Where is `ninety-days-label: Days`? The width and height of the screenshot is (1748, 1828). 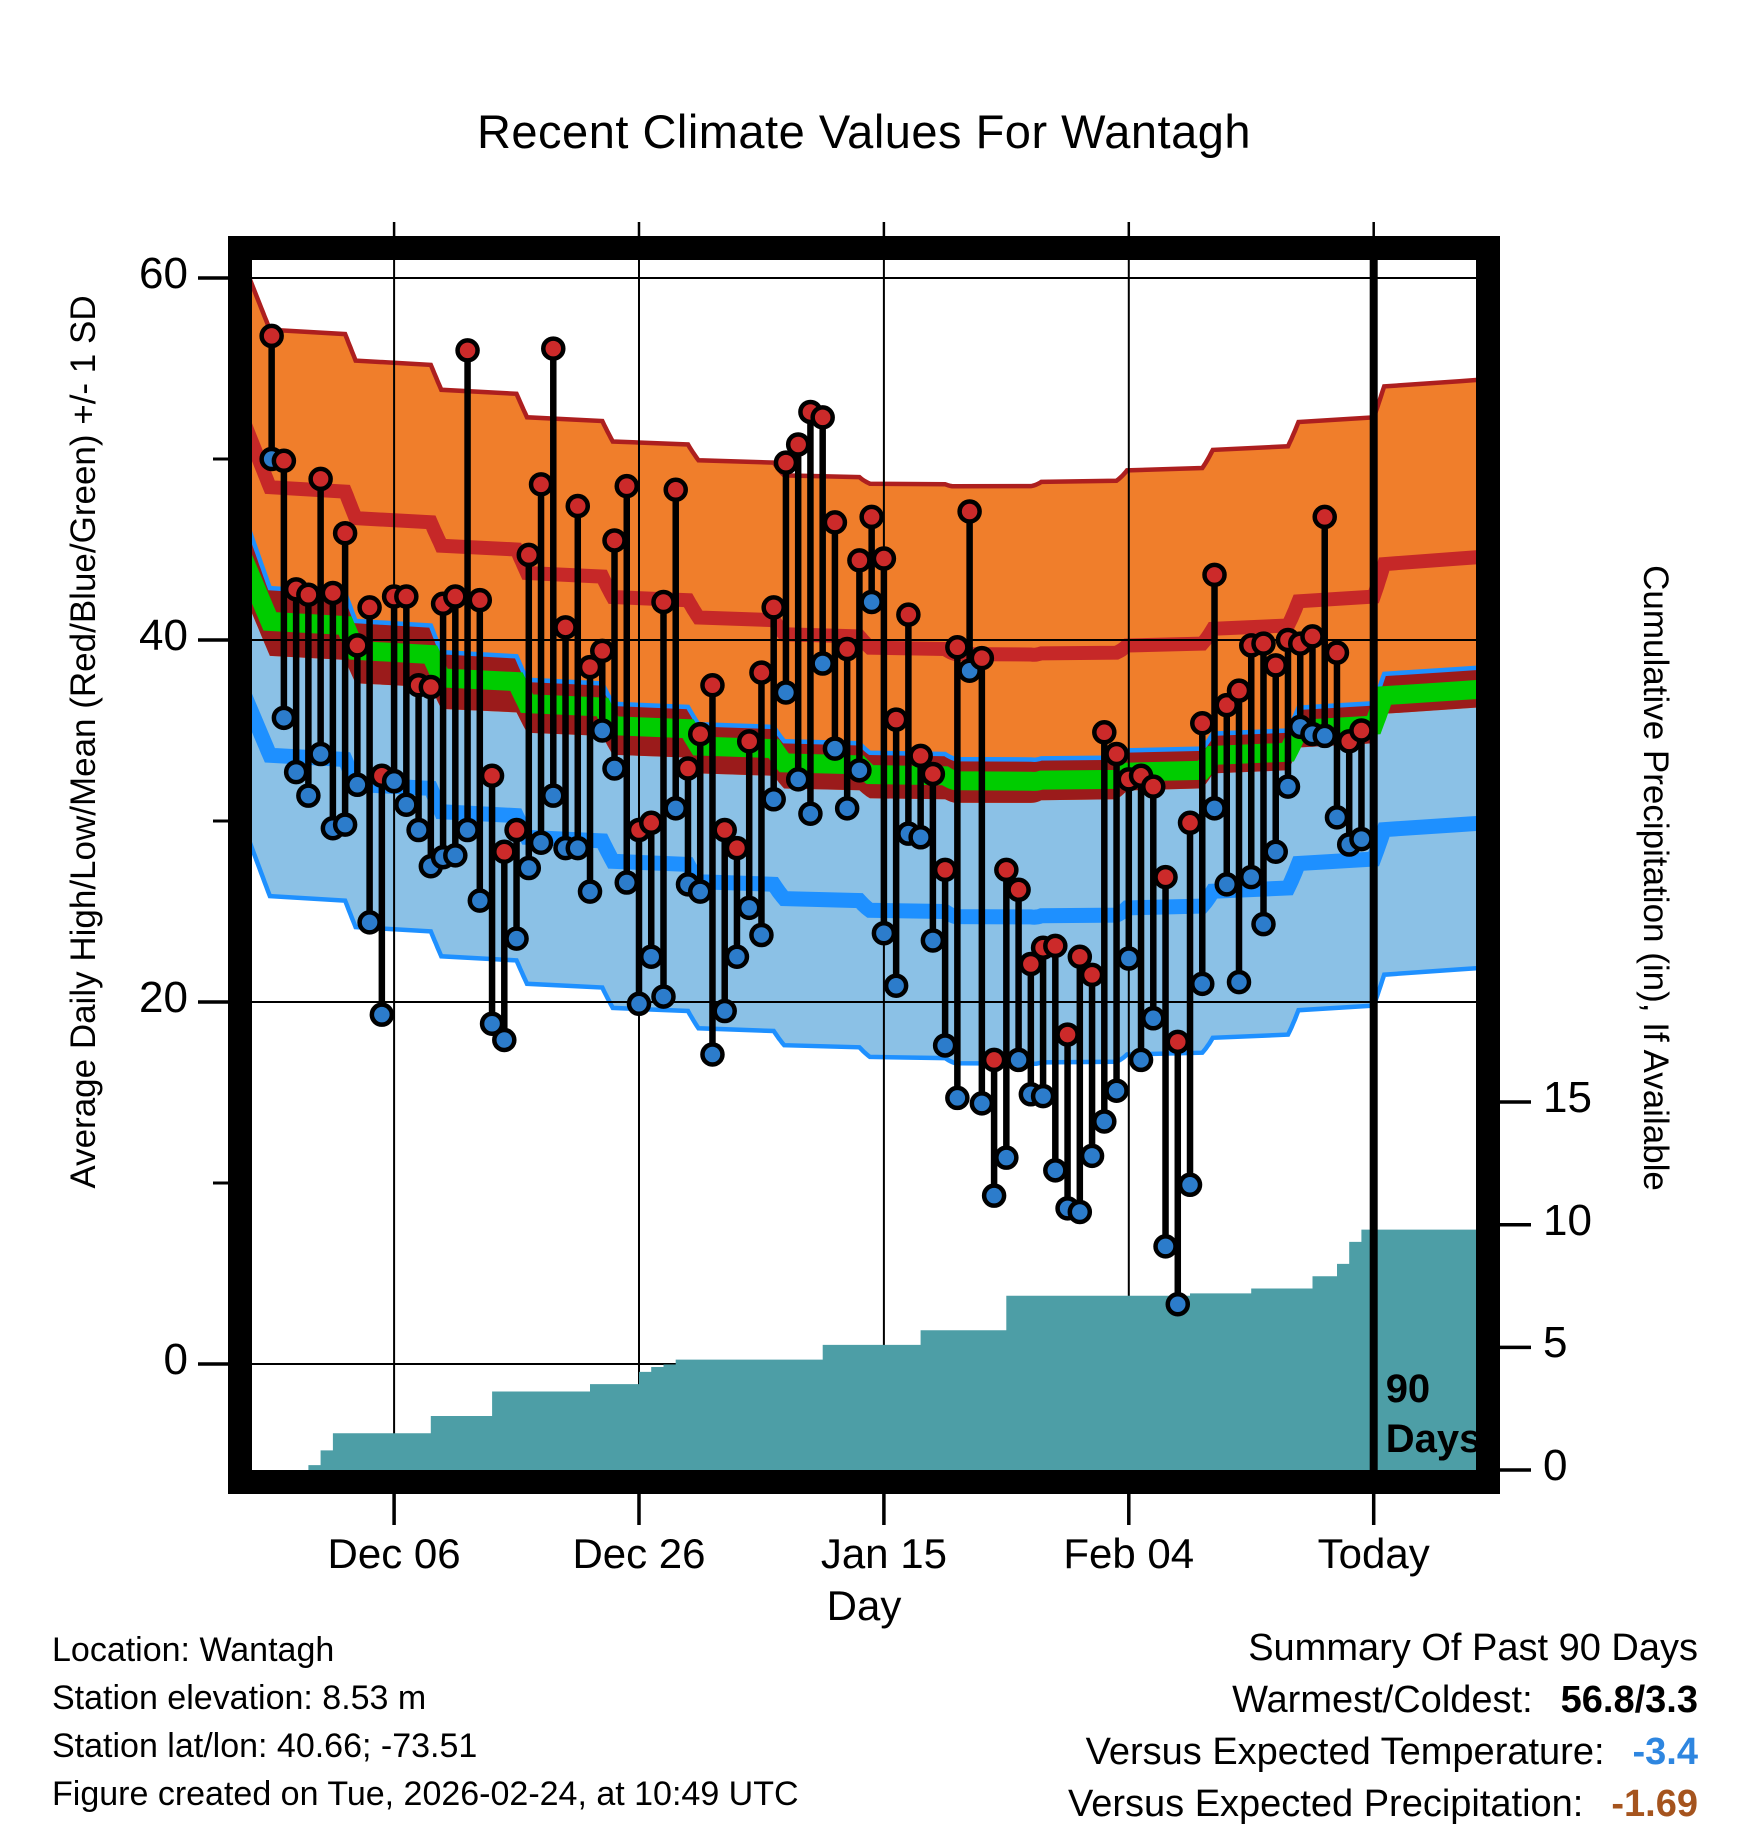 ninety-days-label: Days is located at coordinates (1434, 1439).